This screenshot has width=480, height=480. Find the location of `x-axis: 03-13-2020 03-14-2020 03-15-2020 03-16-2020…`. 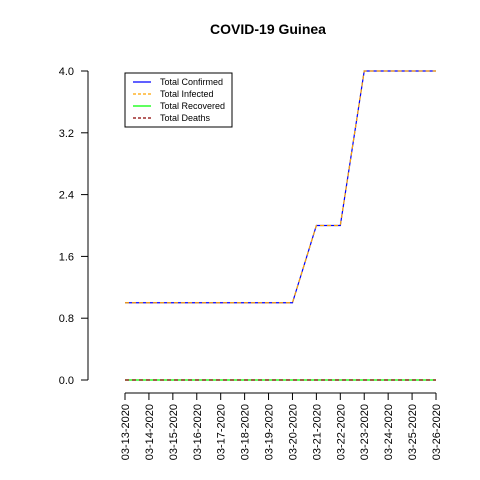

x-axis: 03-13-2020 03-14-2020 03-15-2020 03-16-2020… is located at coordinates (281, 426).